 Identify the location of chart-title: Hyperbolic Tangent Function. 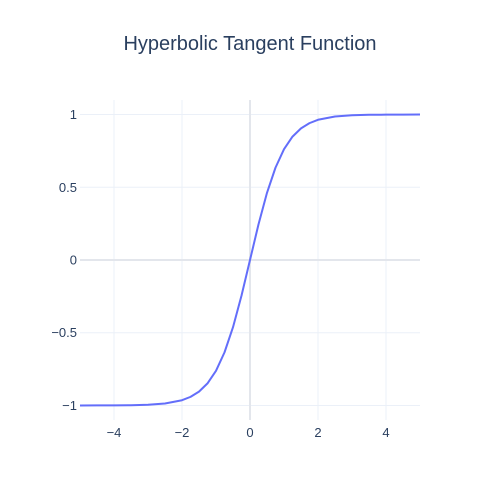
(249, 44).